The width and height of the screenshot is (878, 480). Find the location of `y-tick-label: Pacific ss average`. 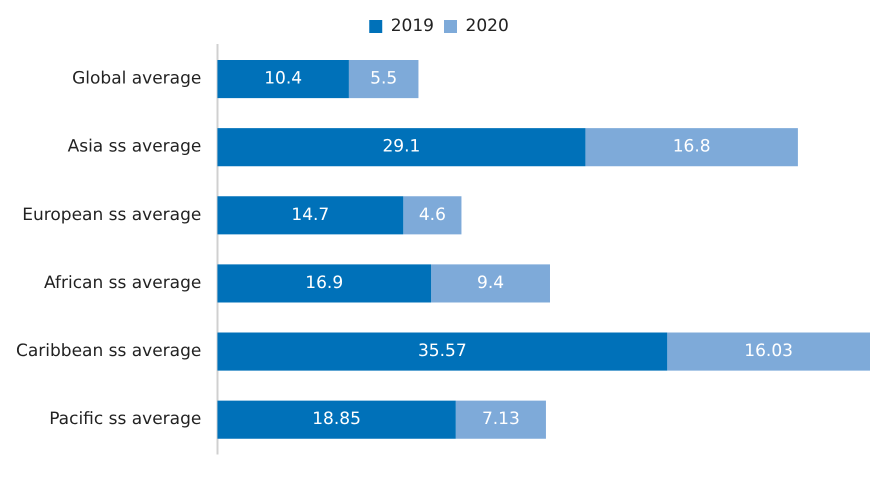

y-tick-label: Pacific ss average is located at coordinates (125, 419).